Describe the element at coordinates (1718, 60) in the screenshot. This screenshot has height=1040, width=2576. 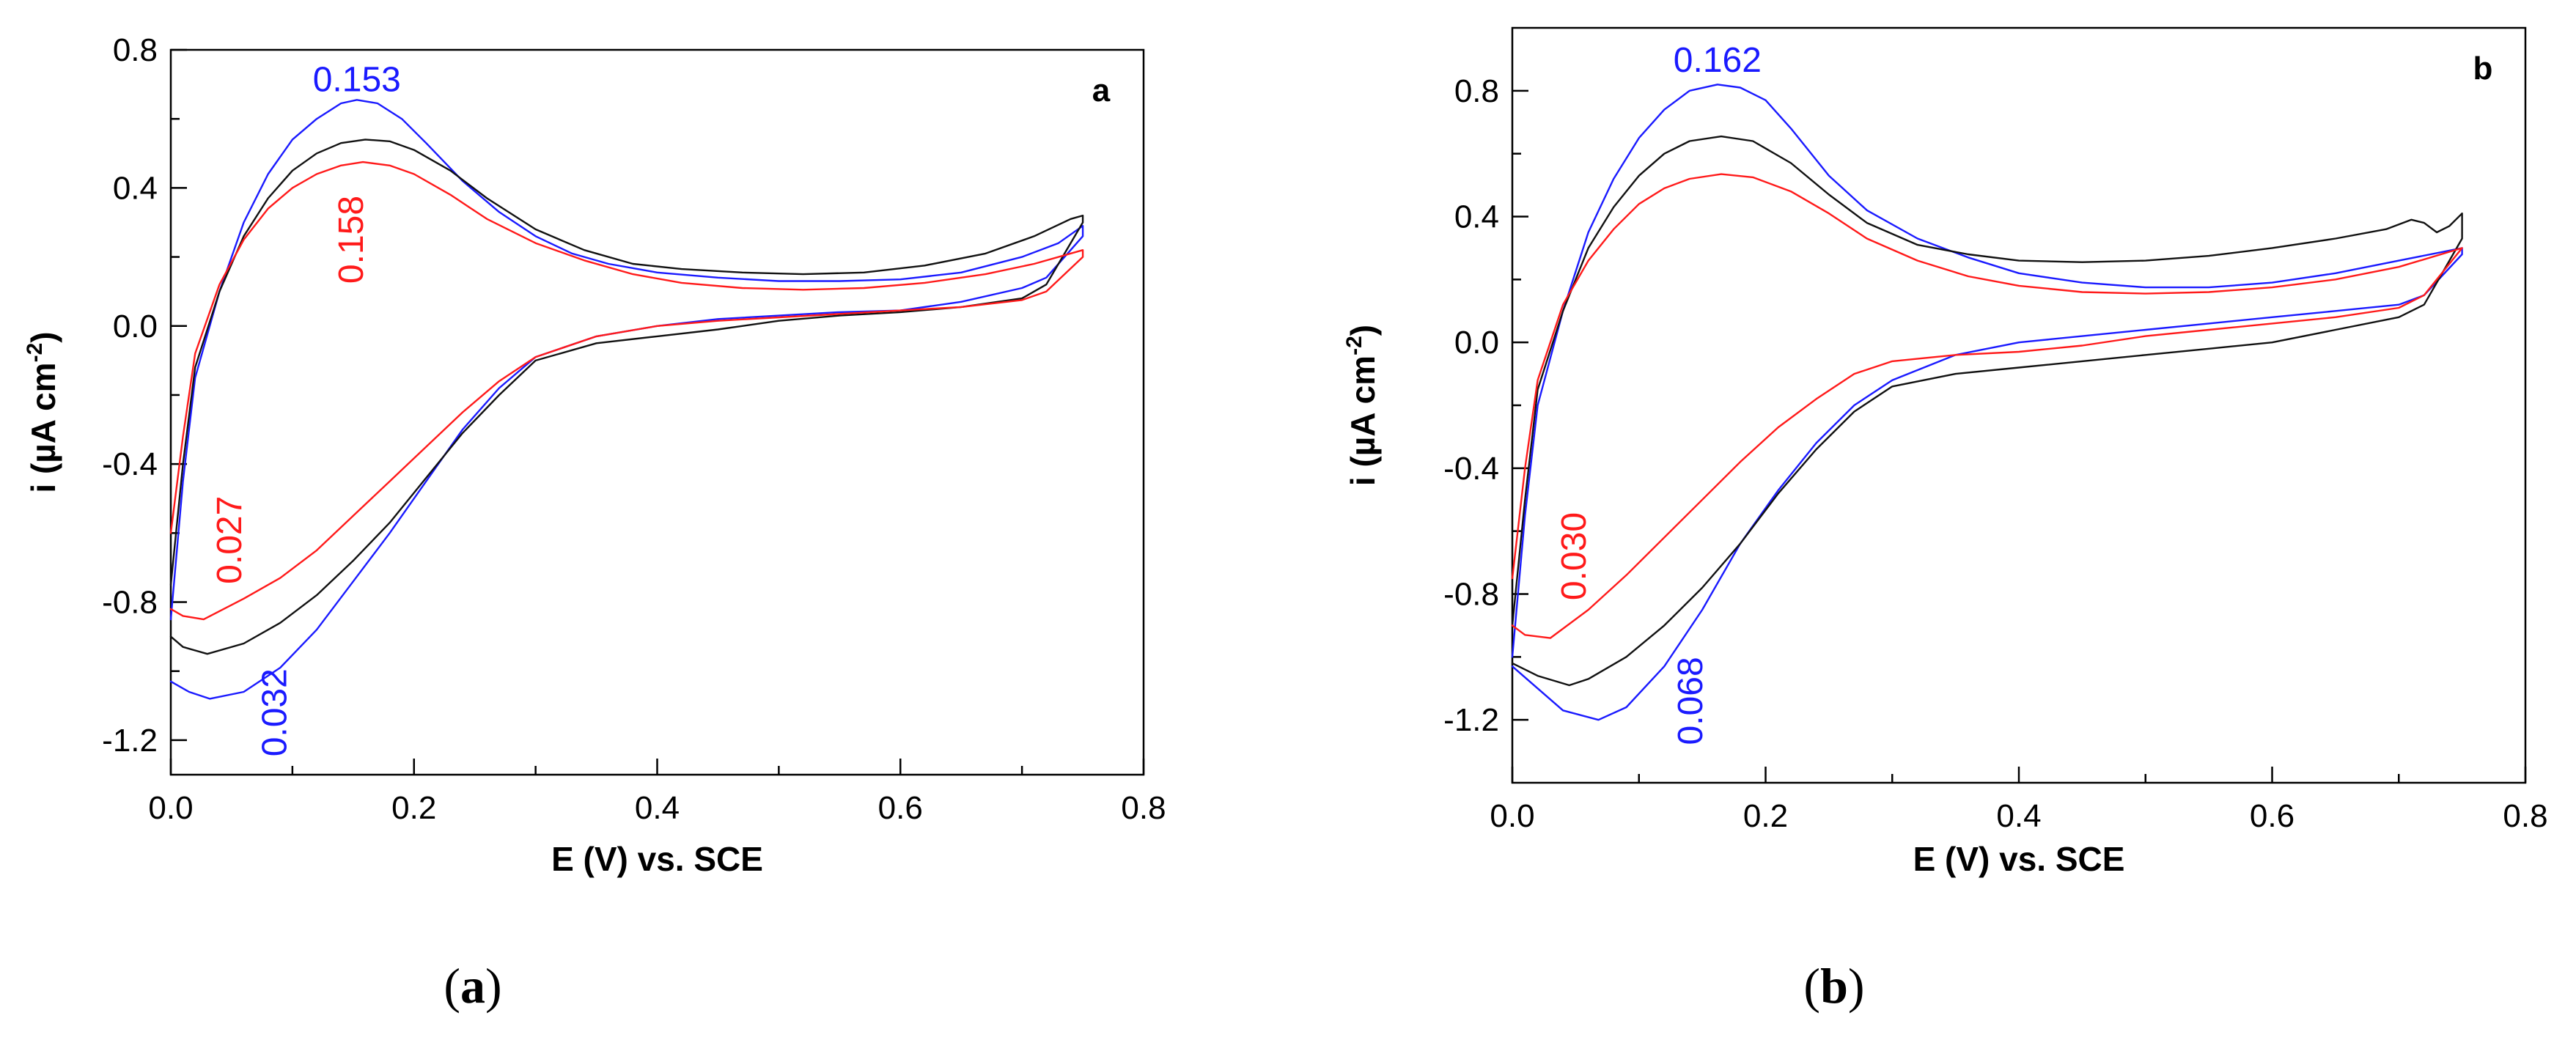
I see `peak-annotation: 0.162` at that location.